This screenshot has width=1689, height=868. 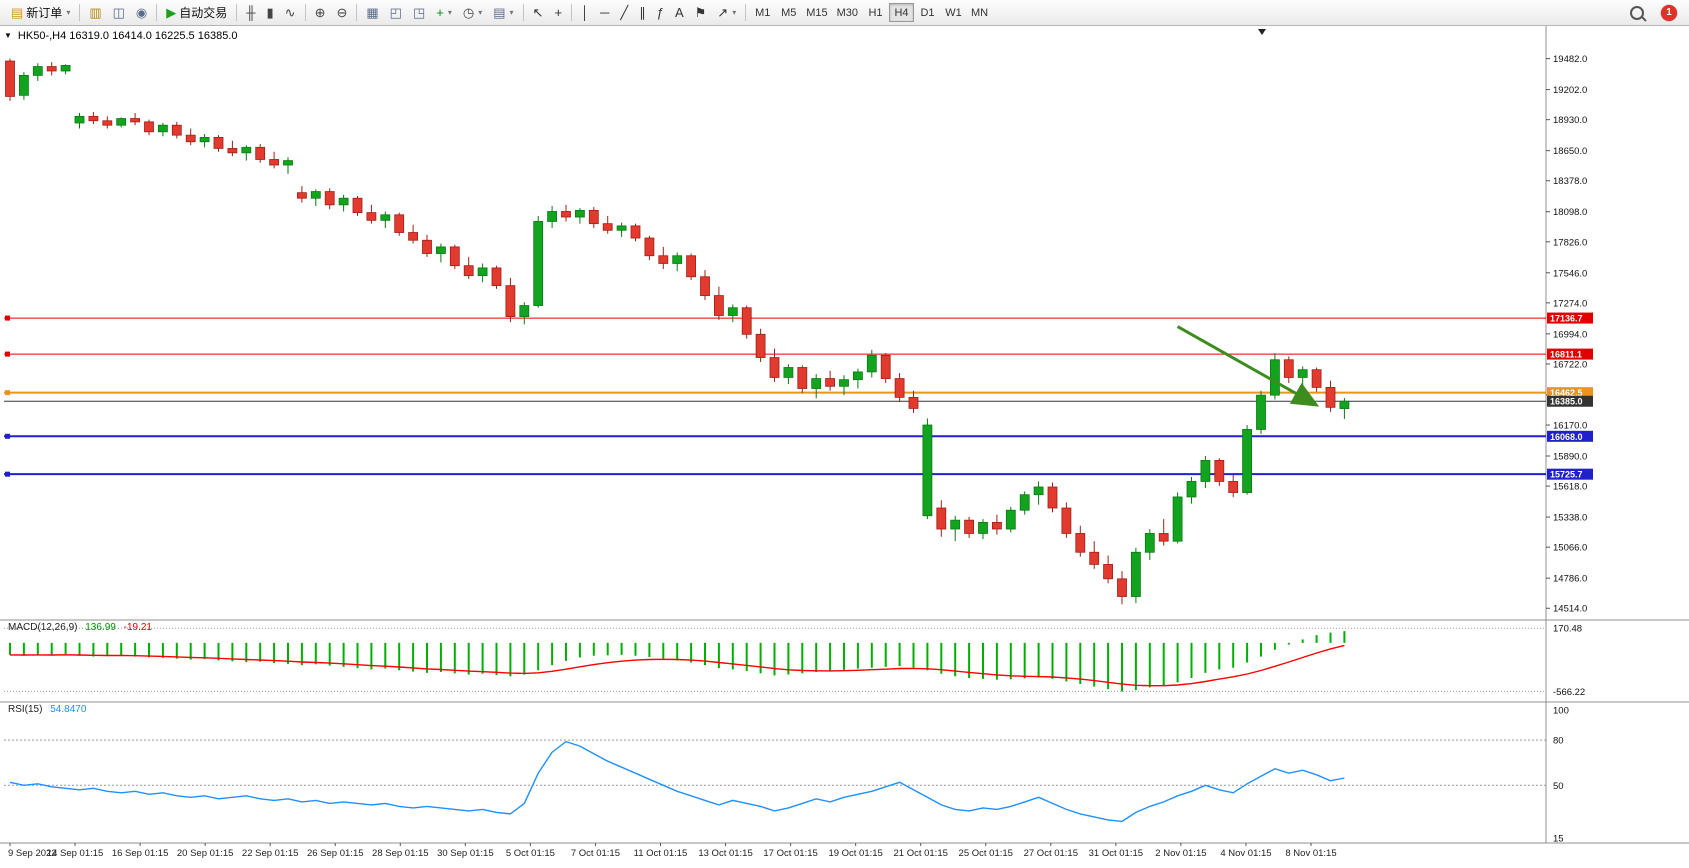 I want to click on one-click-collapse-arrow: ▼, so click(x=8, y=35).